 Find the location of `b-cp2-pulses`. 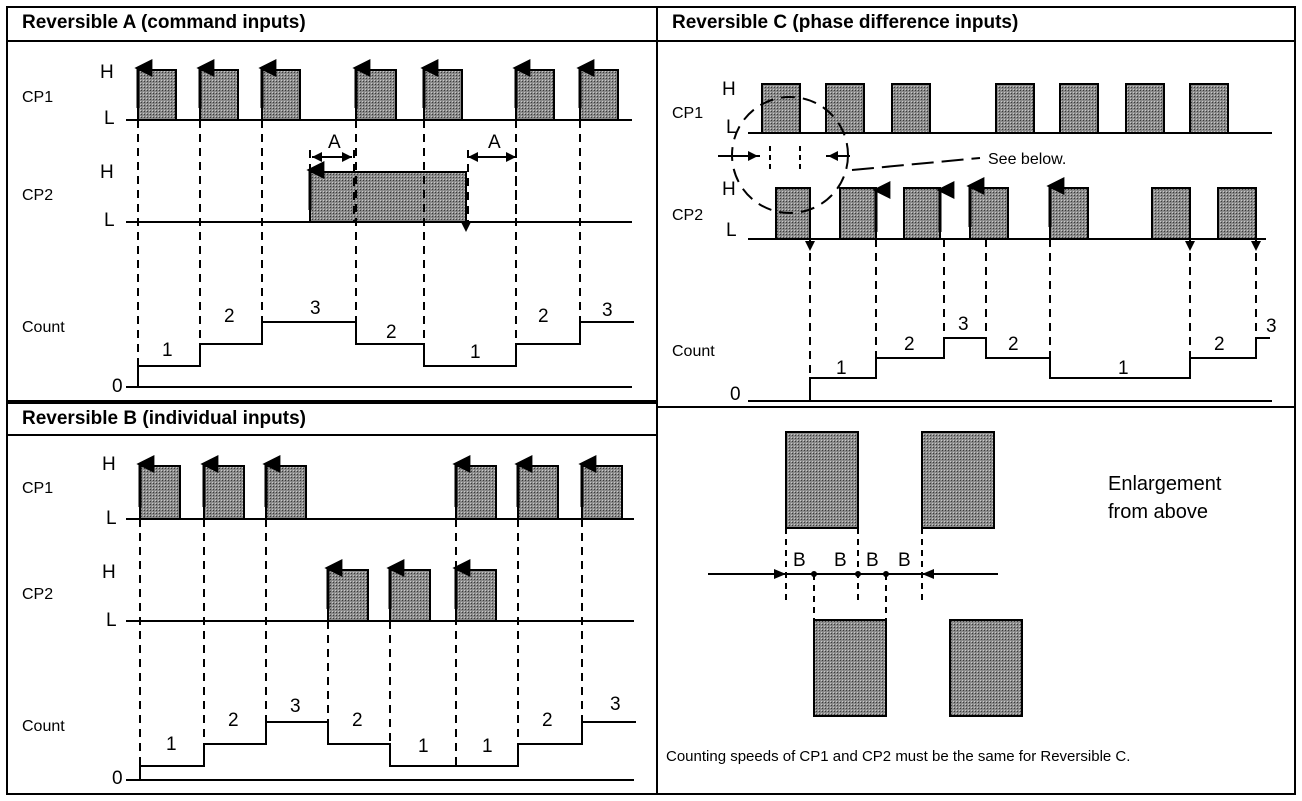

b-cp2-pulses is located at coordinates (410, 590).